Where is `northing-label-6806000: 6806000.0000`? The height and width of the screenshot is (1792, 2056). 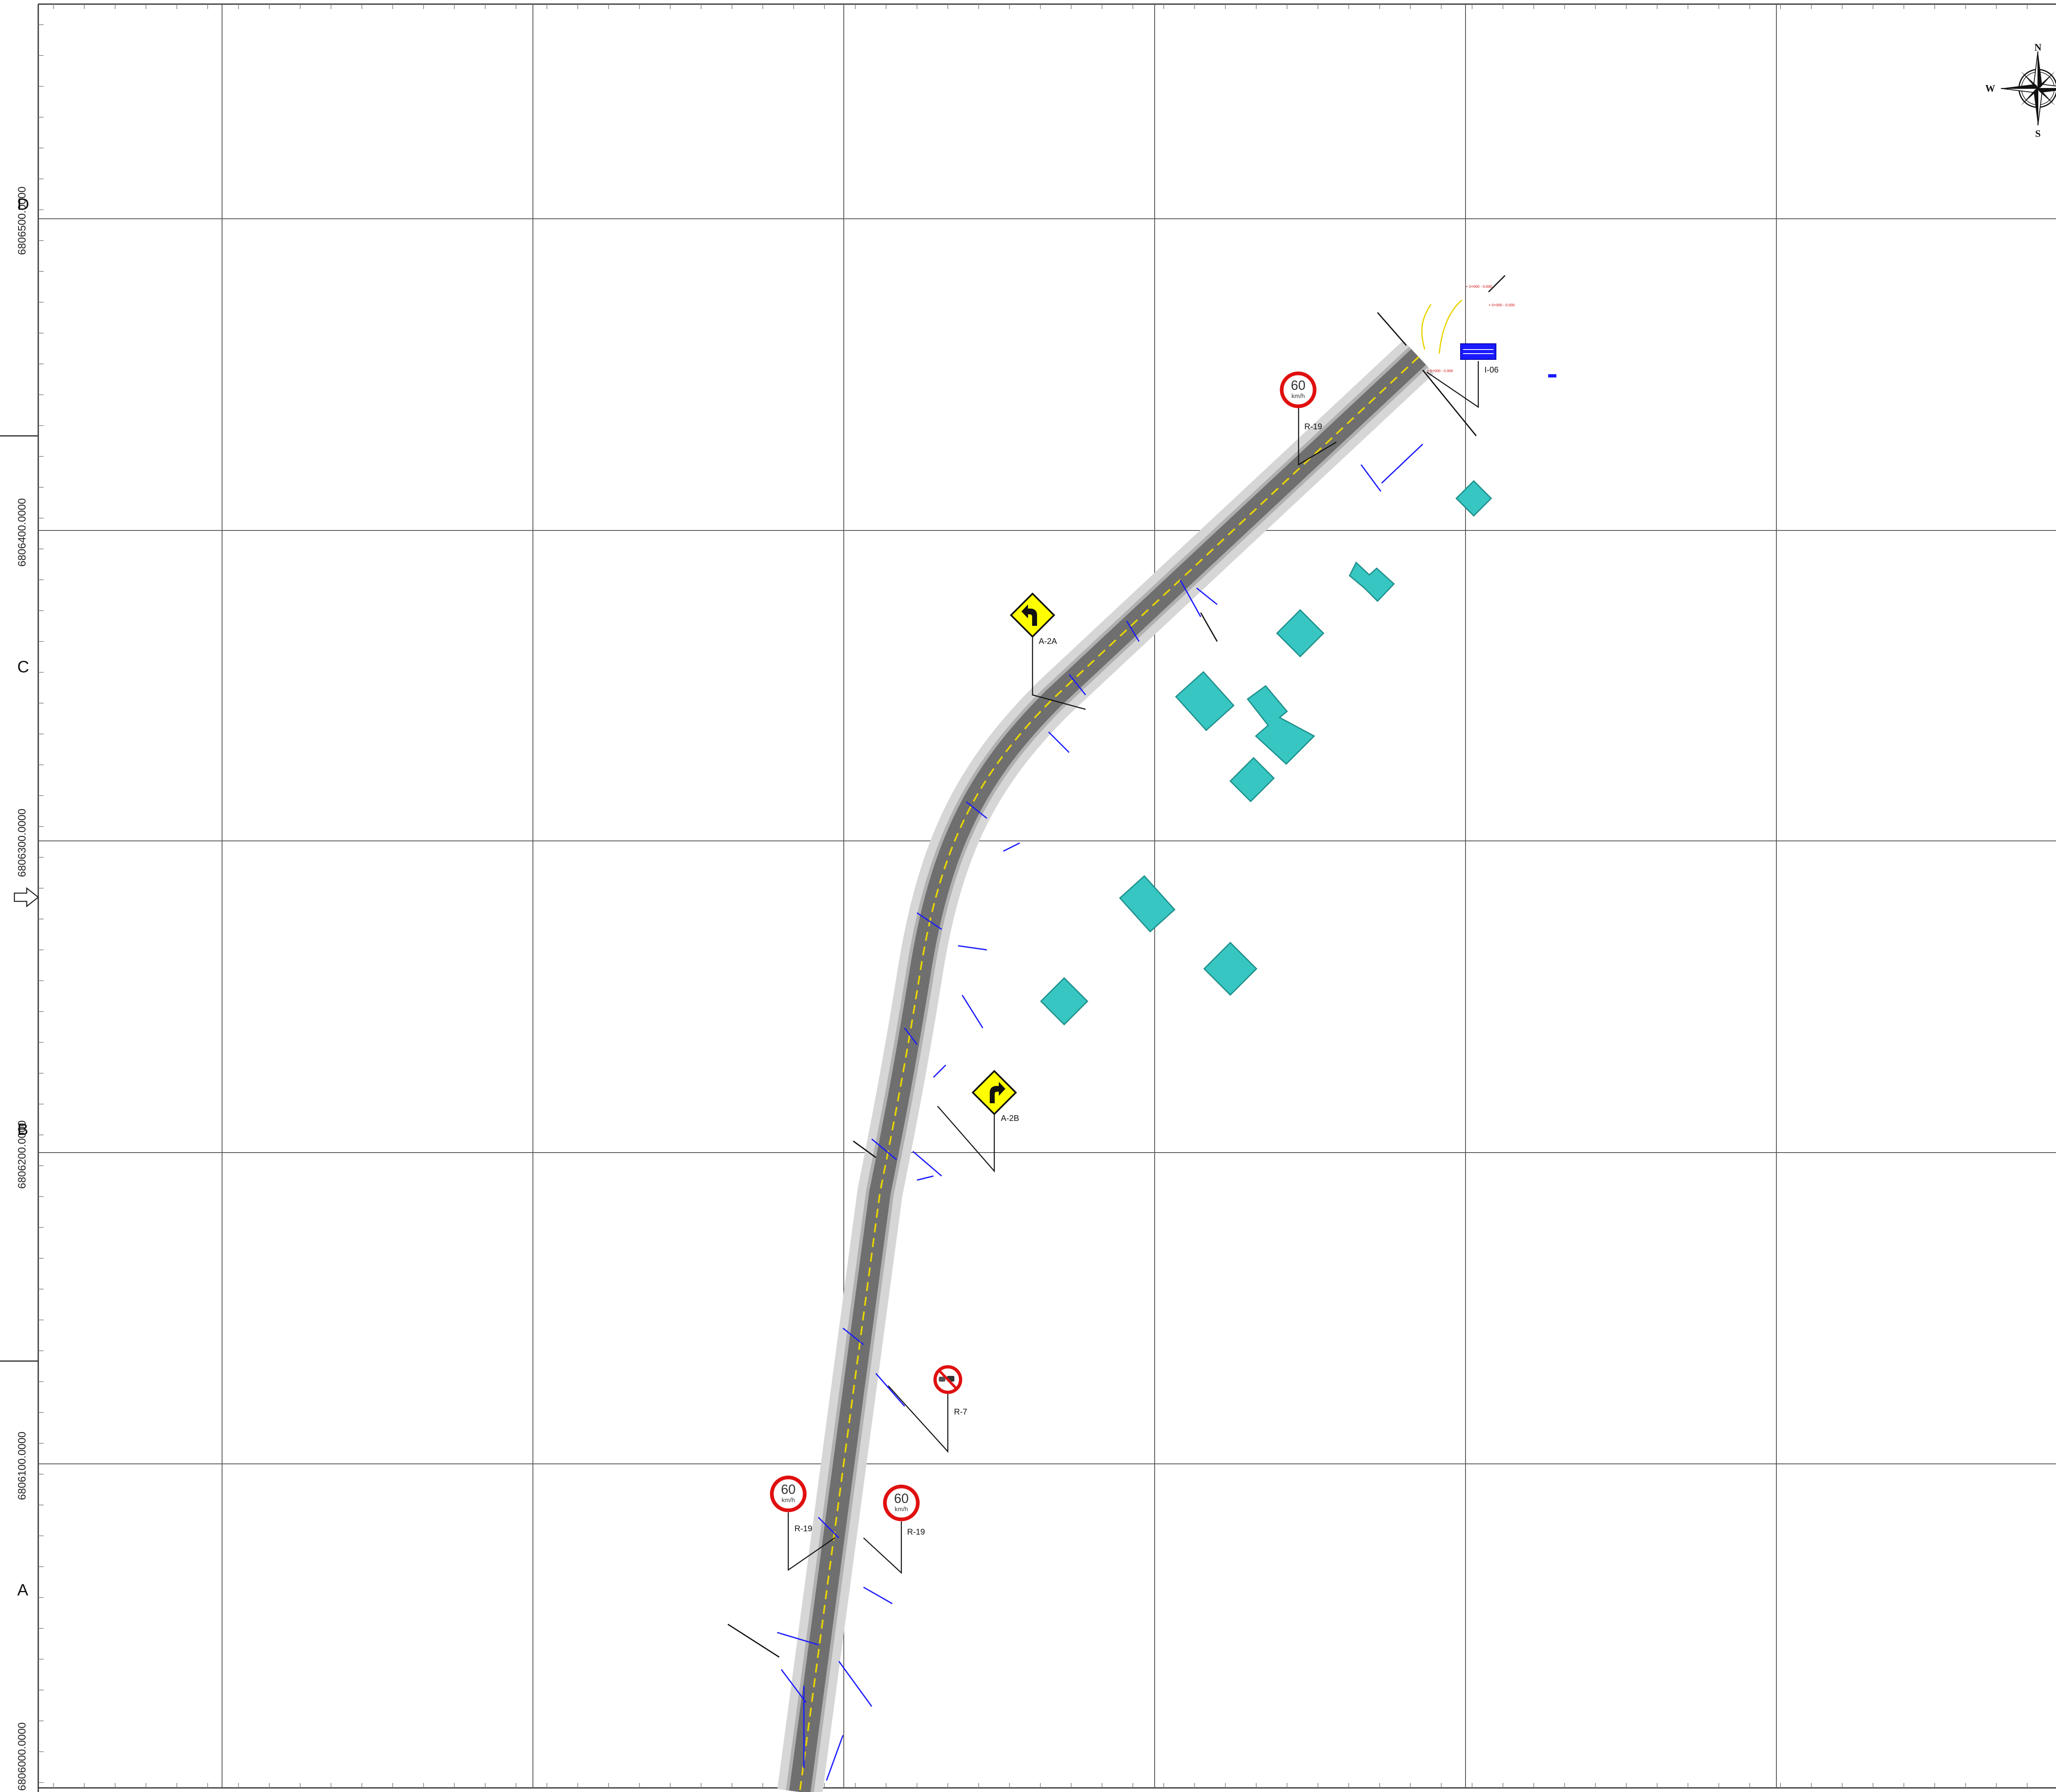
northing-label-6806000: 6806000.0000 is located at coordinates (22, 1757).